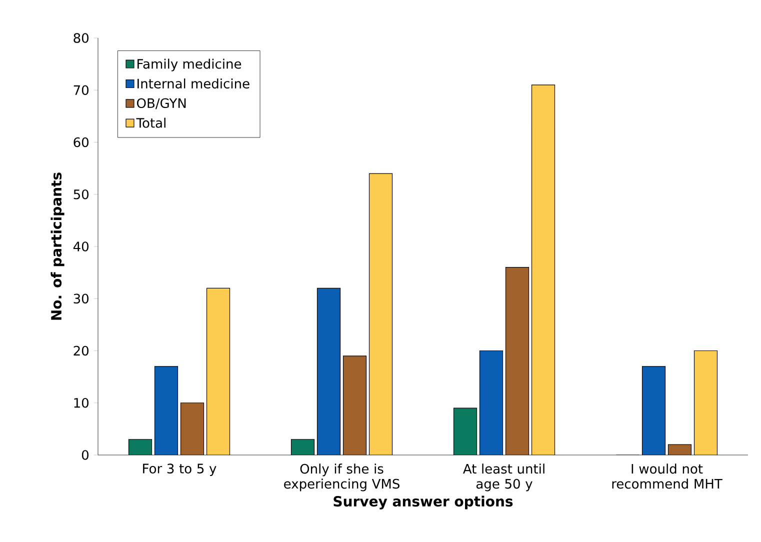 The image size is (761, 542). What do you see at coordinates (80, 247) in the screenshot?
I see `y-tick-label: 40` at bounding box center [80, 247].